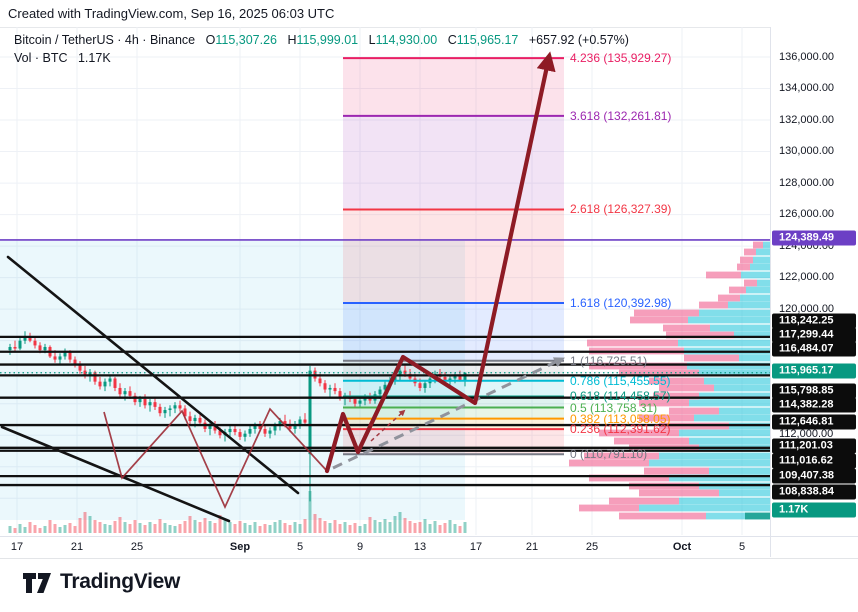 The height and width of the screenshot is (612, 858). I want to click on fib-level-label: 0.5 (113,758.31), so click(614, 407).